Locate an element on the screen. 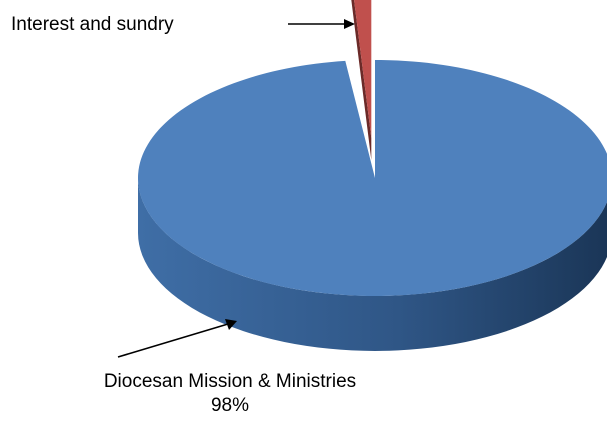 This screenshot has height=422, width=607. pie-slice-interest is located at coordinates (363, 69).